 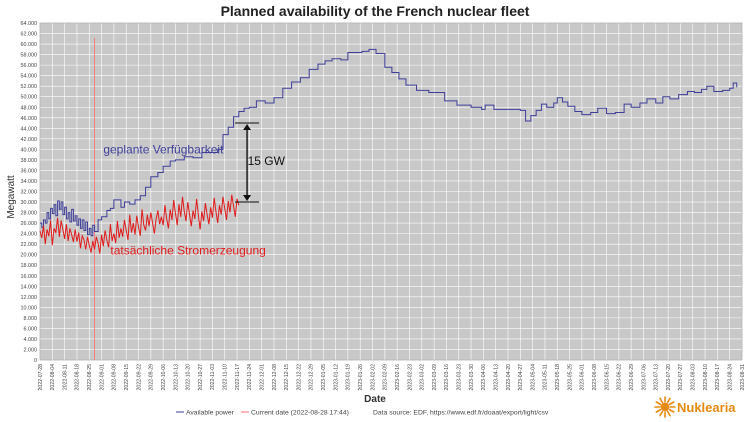 I want to click on x-tick-label: 2023-05-25, so click(x=570, y=377).